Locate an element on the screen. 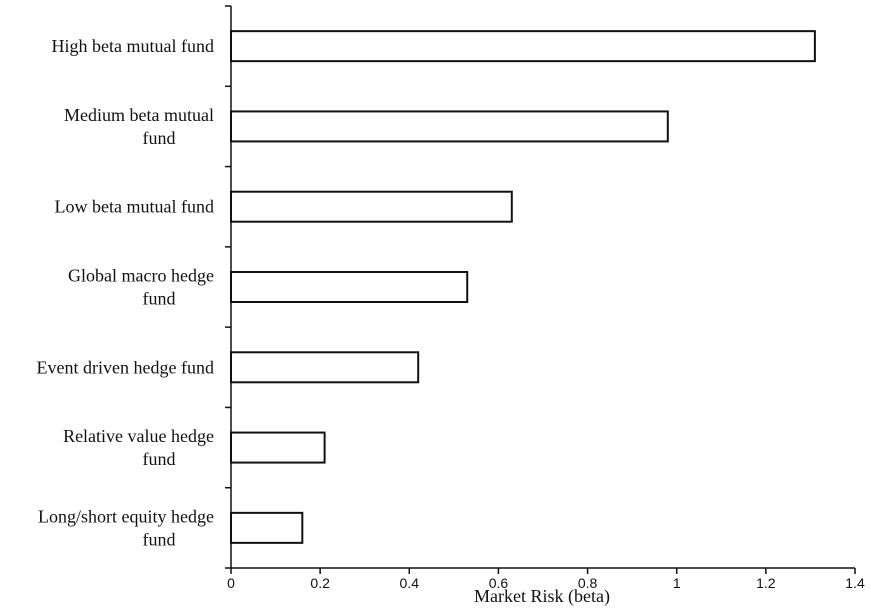 This screenshot has width=871, height=611. x-tick-label: 0.2 is located at coordinates (320, 583).